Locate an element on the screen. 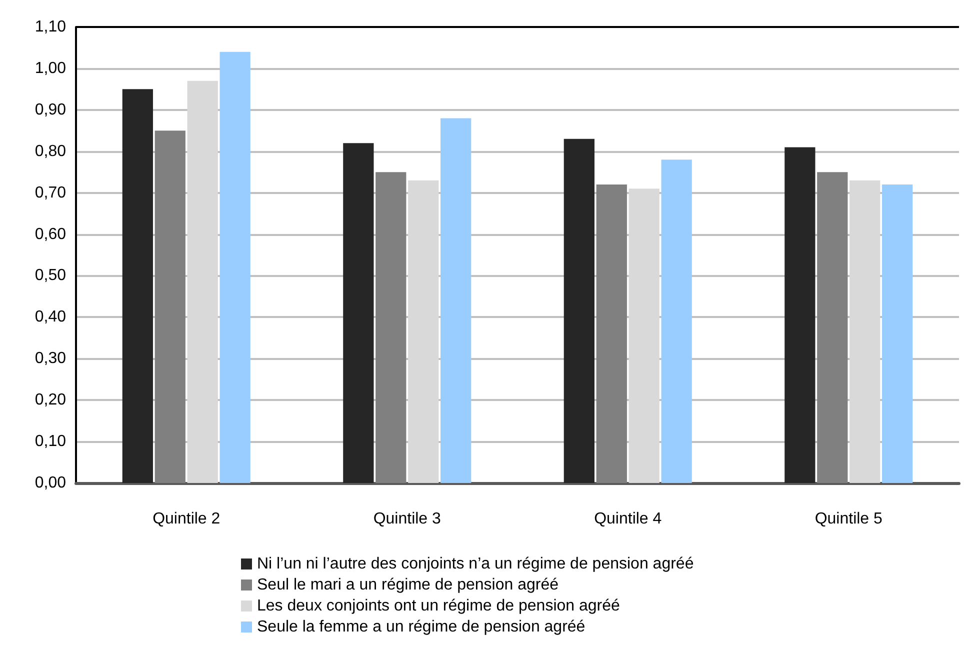  x-tick-label: Quintile 3 is located at coordinates (407, 519).